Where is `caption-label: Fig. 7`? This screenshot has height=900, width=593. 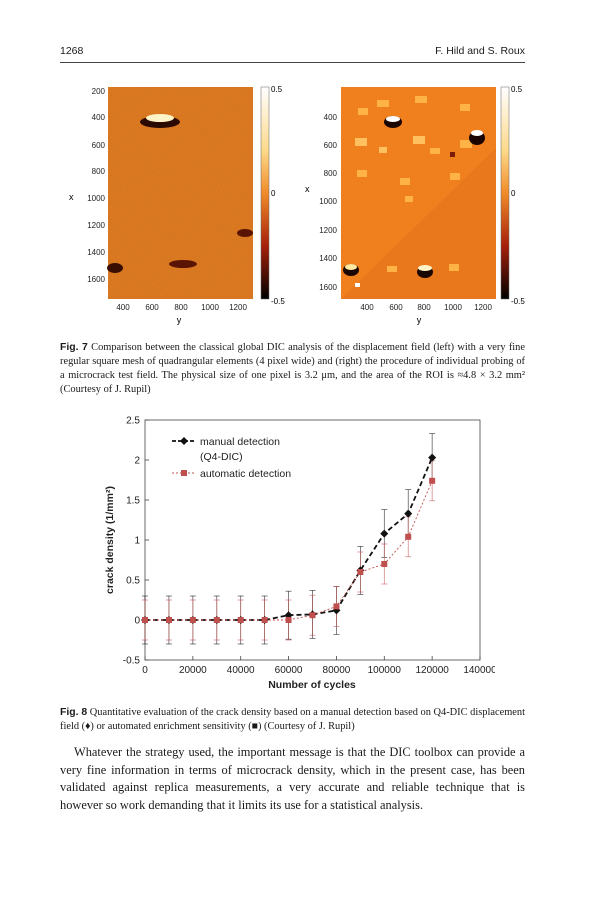 caption-label: Fig. 7 is located at coordinates (74, 347).